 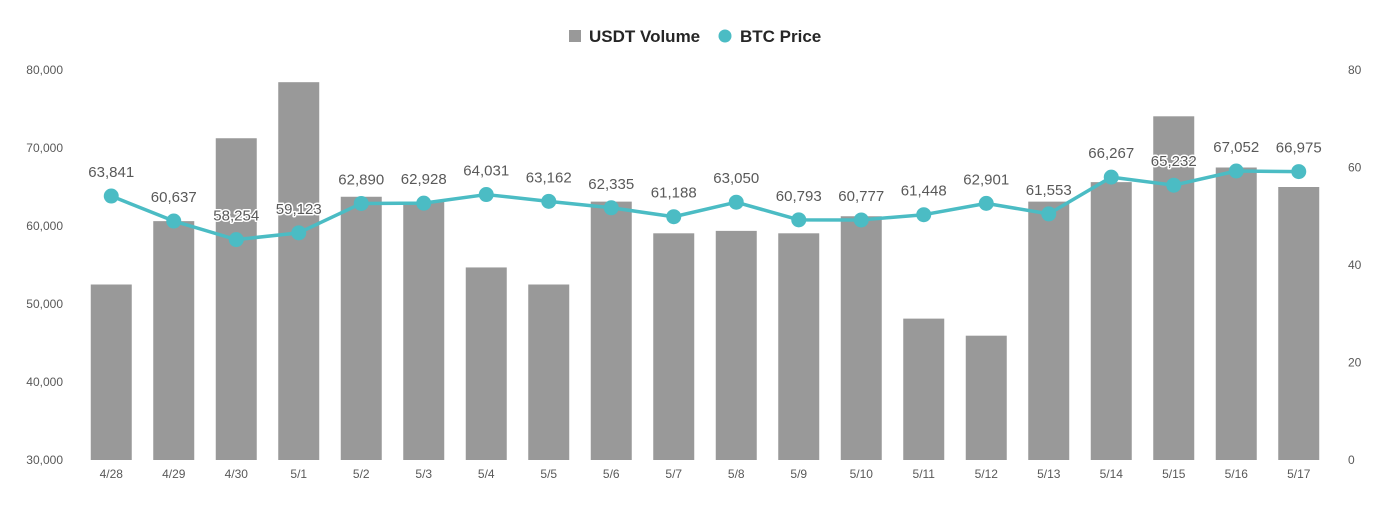 What do you see at coordinates (1049, 190) in the screenshot?
I see `btc-price-data-label: 61,553` at bounding box center [1049, 190].